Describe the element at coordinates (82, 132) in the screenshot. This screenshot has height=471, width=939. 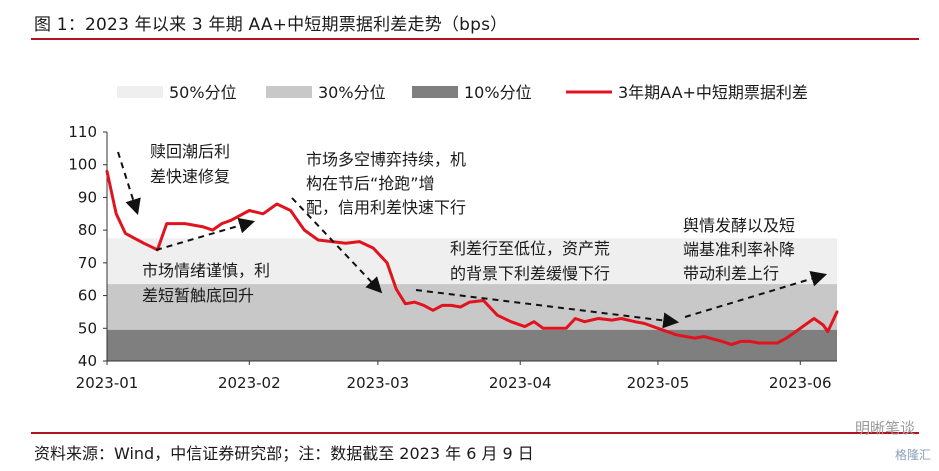
I see `y-tick-label: 110` at that location.